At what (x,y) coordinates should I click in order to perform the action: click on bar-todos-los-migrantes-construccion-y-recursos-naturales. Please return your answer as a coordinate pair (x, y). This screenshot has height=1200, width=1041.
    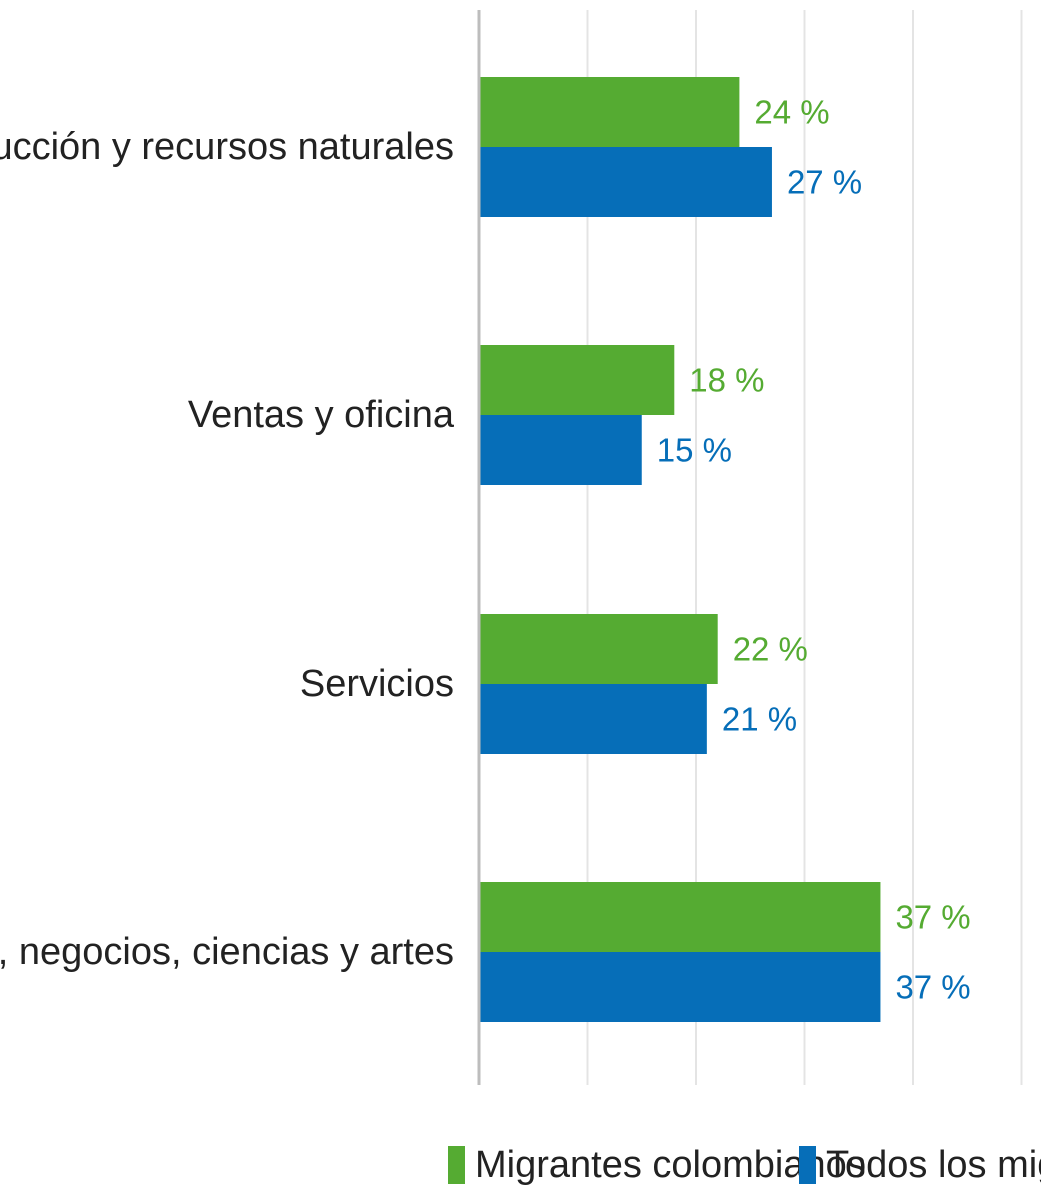
    Looking at the image, I should click on (625, 182).